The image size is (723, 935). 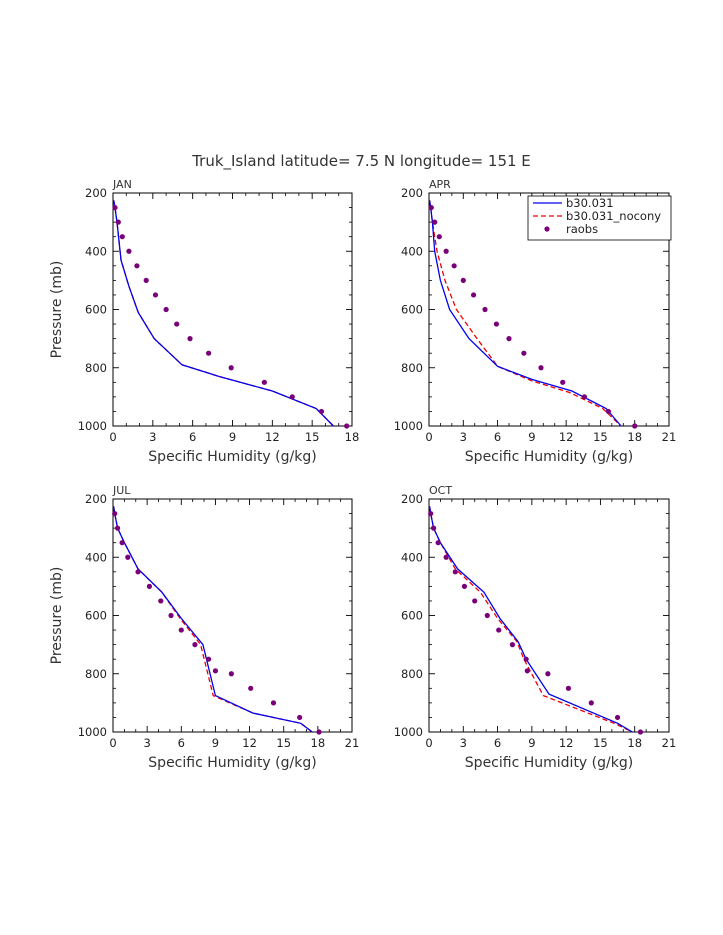 What do you see at coordinates (412, 368) in the screenshot?
I see `y-tick-label: 800` at bounding box center [412, 368].